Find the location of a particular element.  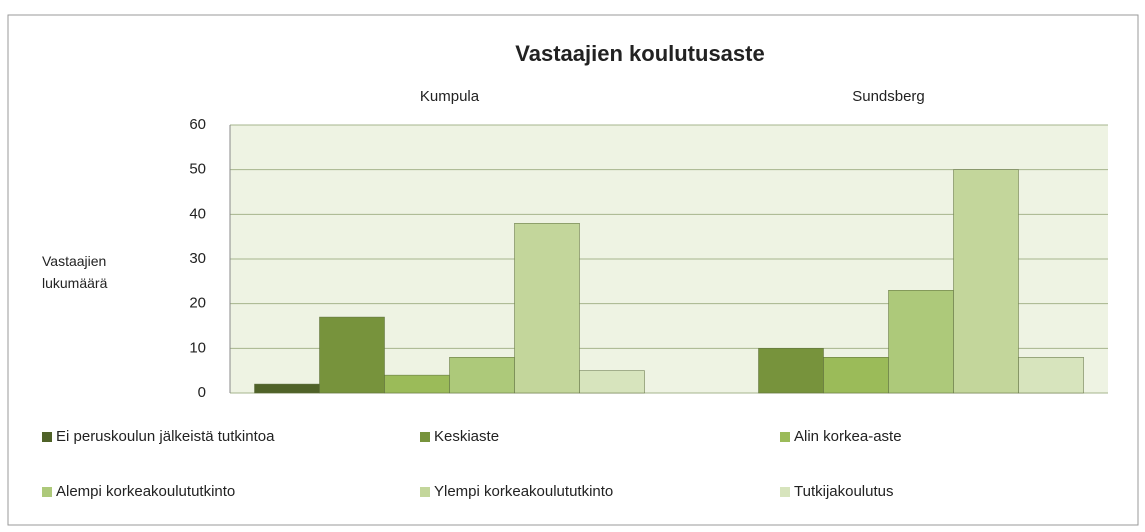

y-tick-label: 20 is located at coordinates (197, 303).